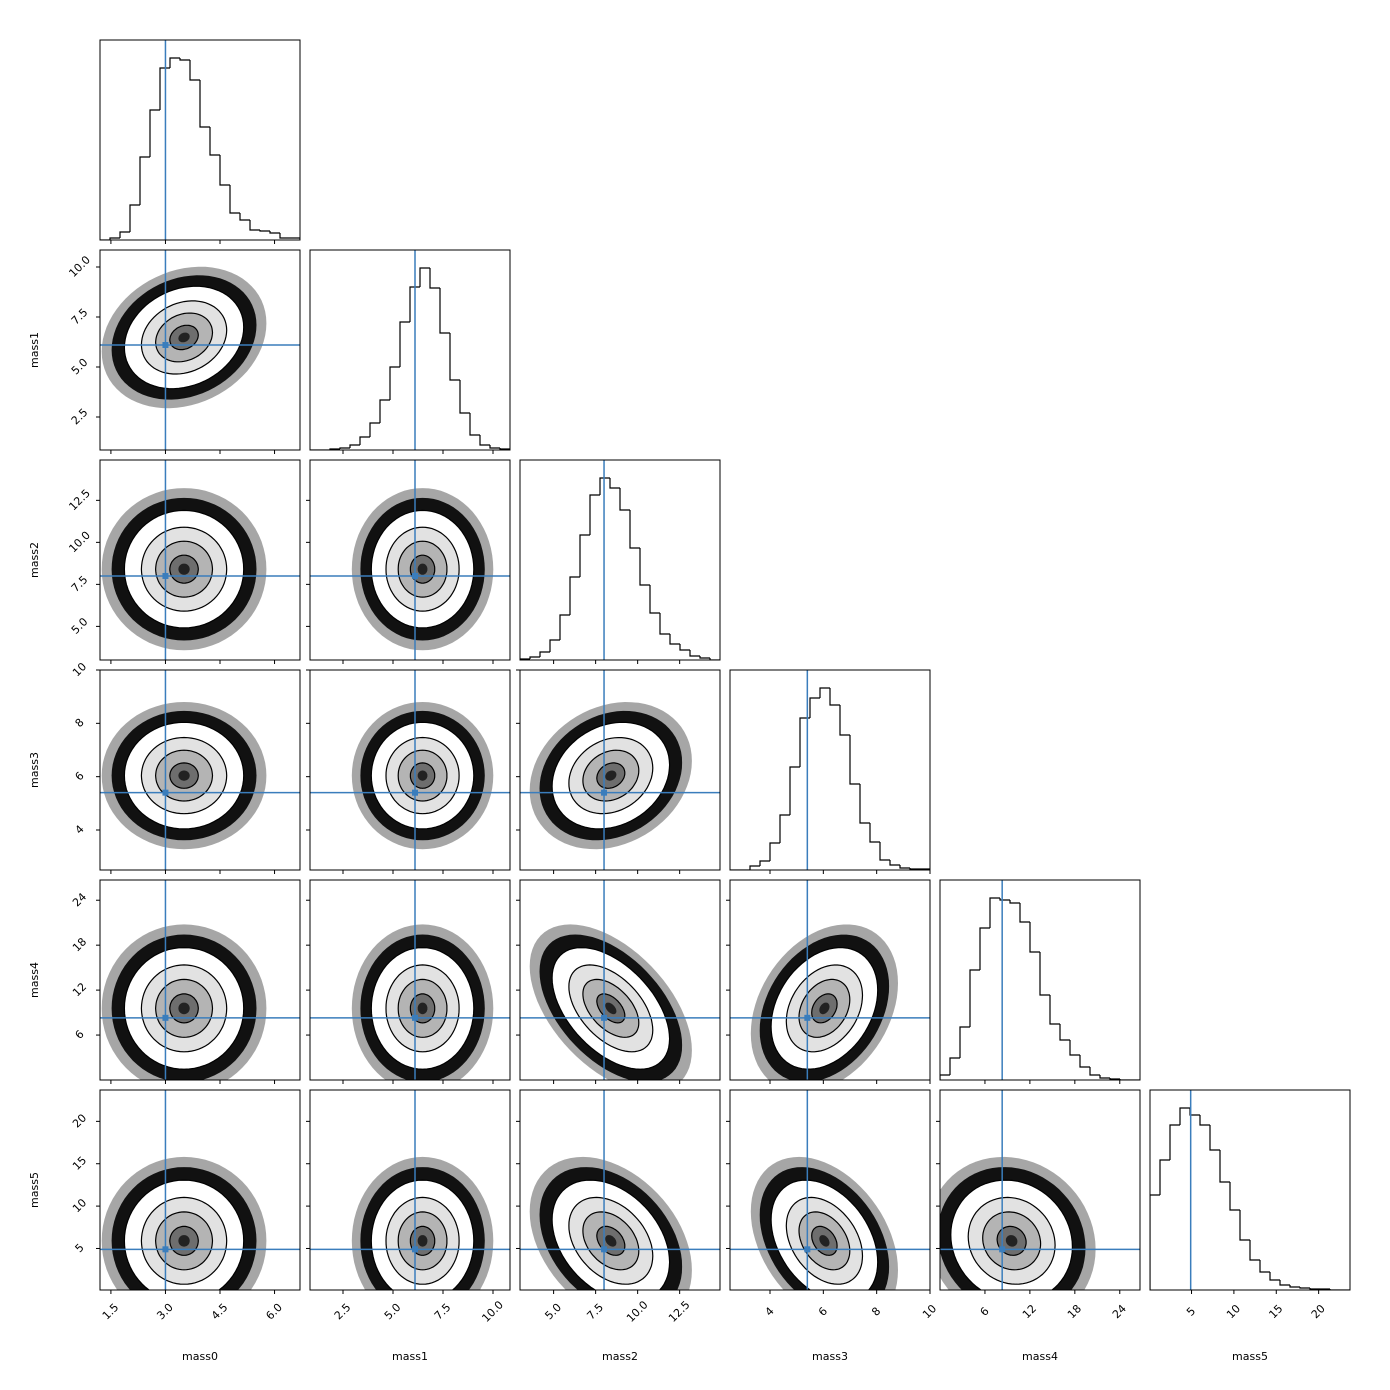 This screenshot has height=1390, width=1390. I want to click on x-axis-label: mass3, so click(830, 1356).